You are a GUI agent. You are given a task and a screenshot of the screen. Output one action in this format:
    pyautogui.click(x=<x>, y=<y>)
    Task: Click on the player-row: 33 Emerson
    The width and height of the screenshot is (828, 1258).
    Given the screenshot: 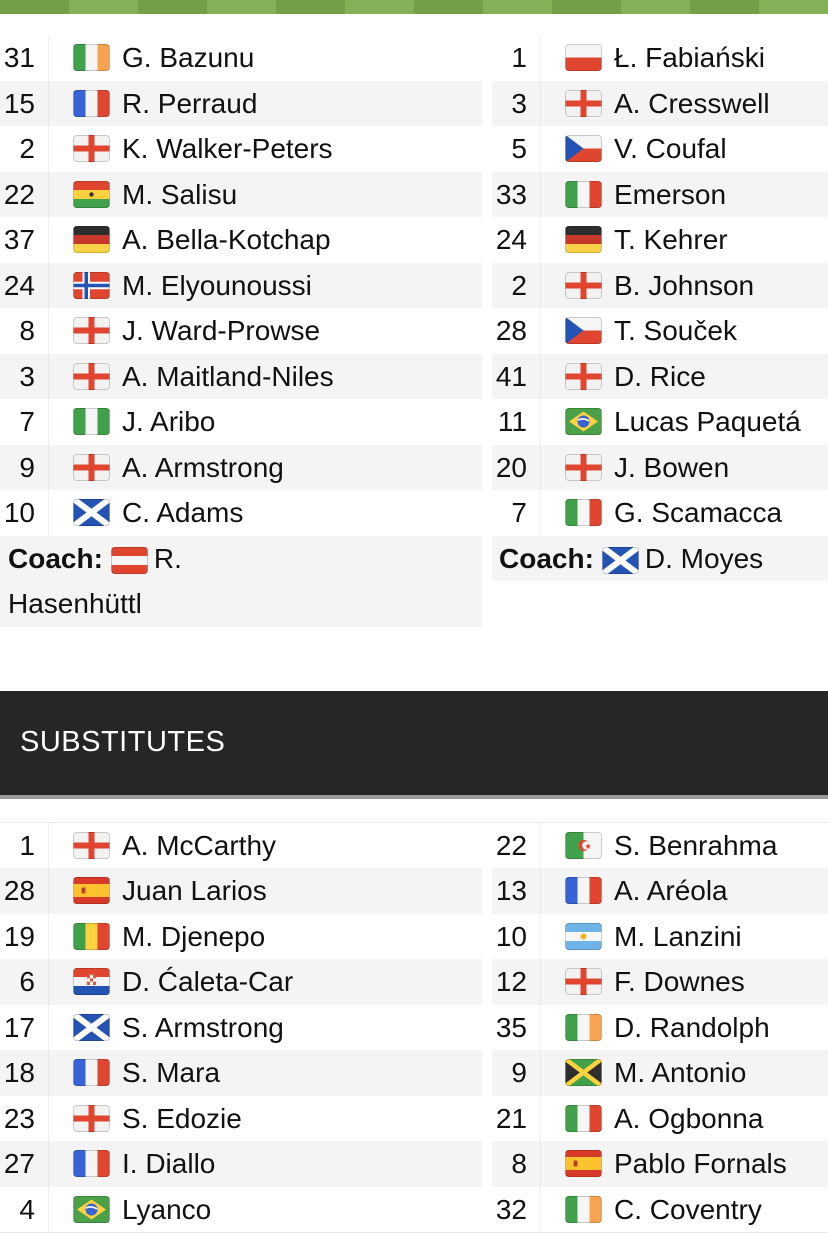 What is the action you would take?
    pyautogui.click(x=660, y=194)
    